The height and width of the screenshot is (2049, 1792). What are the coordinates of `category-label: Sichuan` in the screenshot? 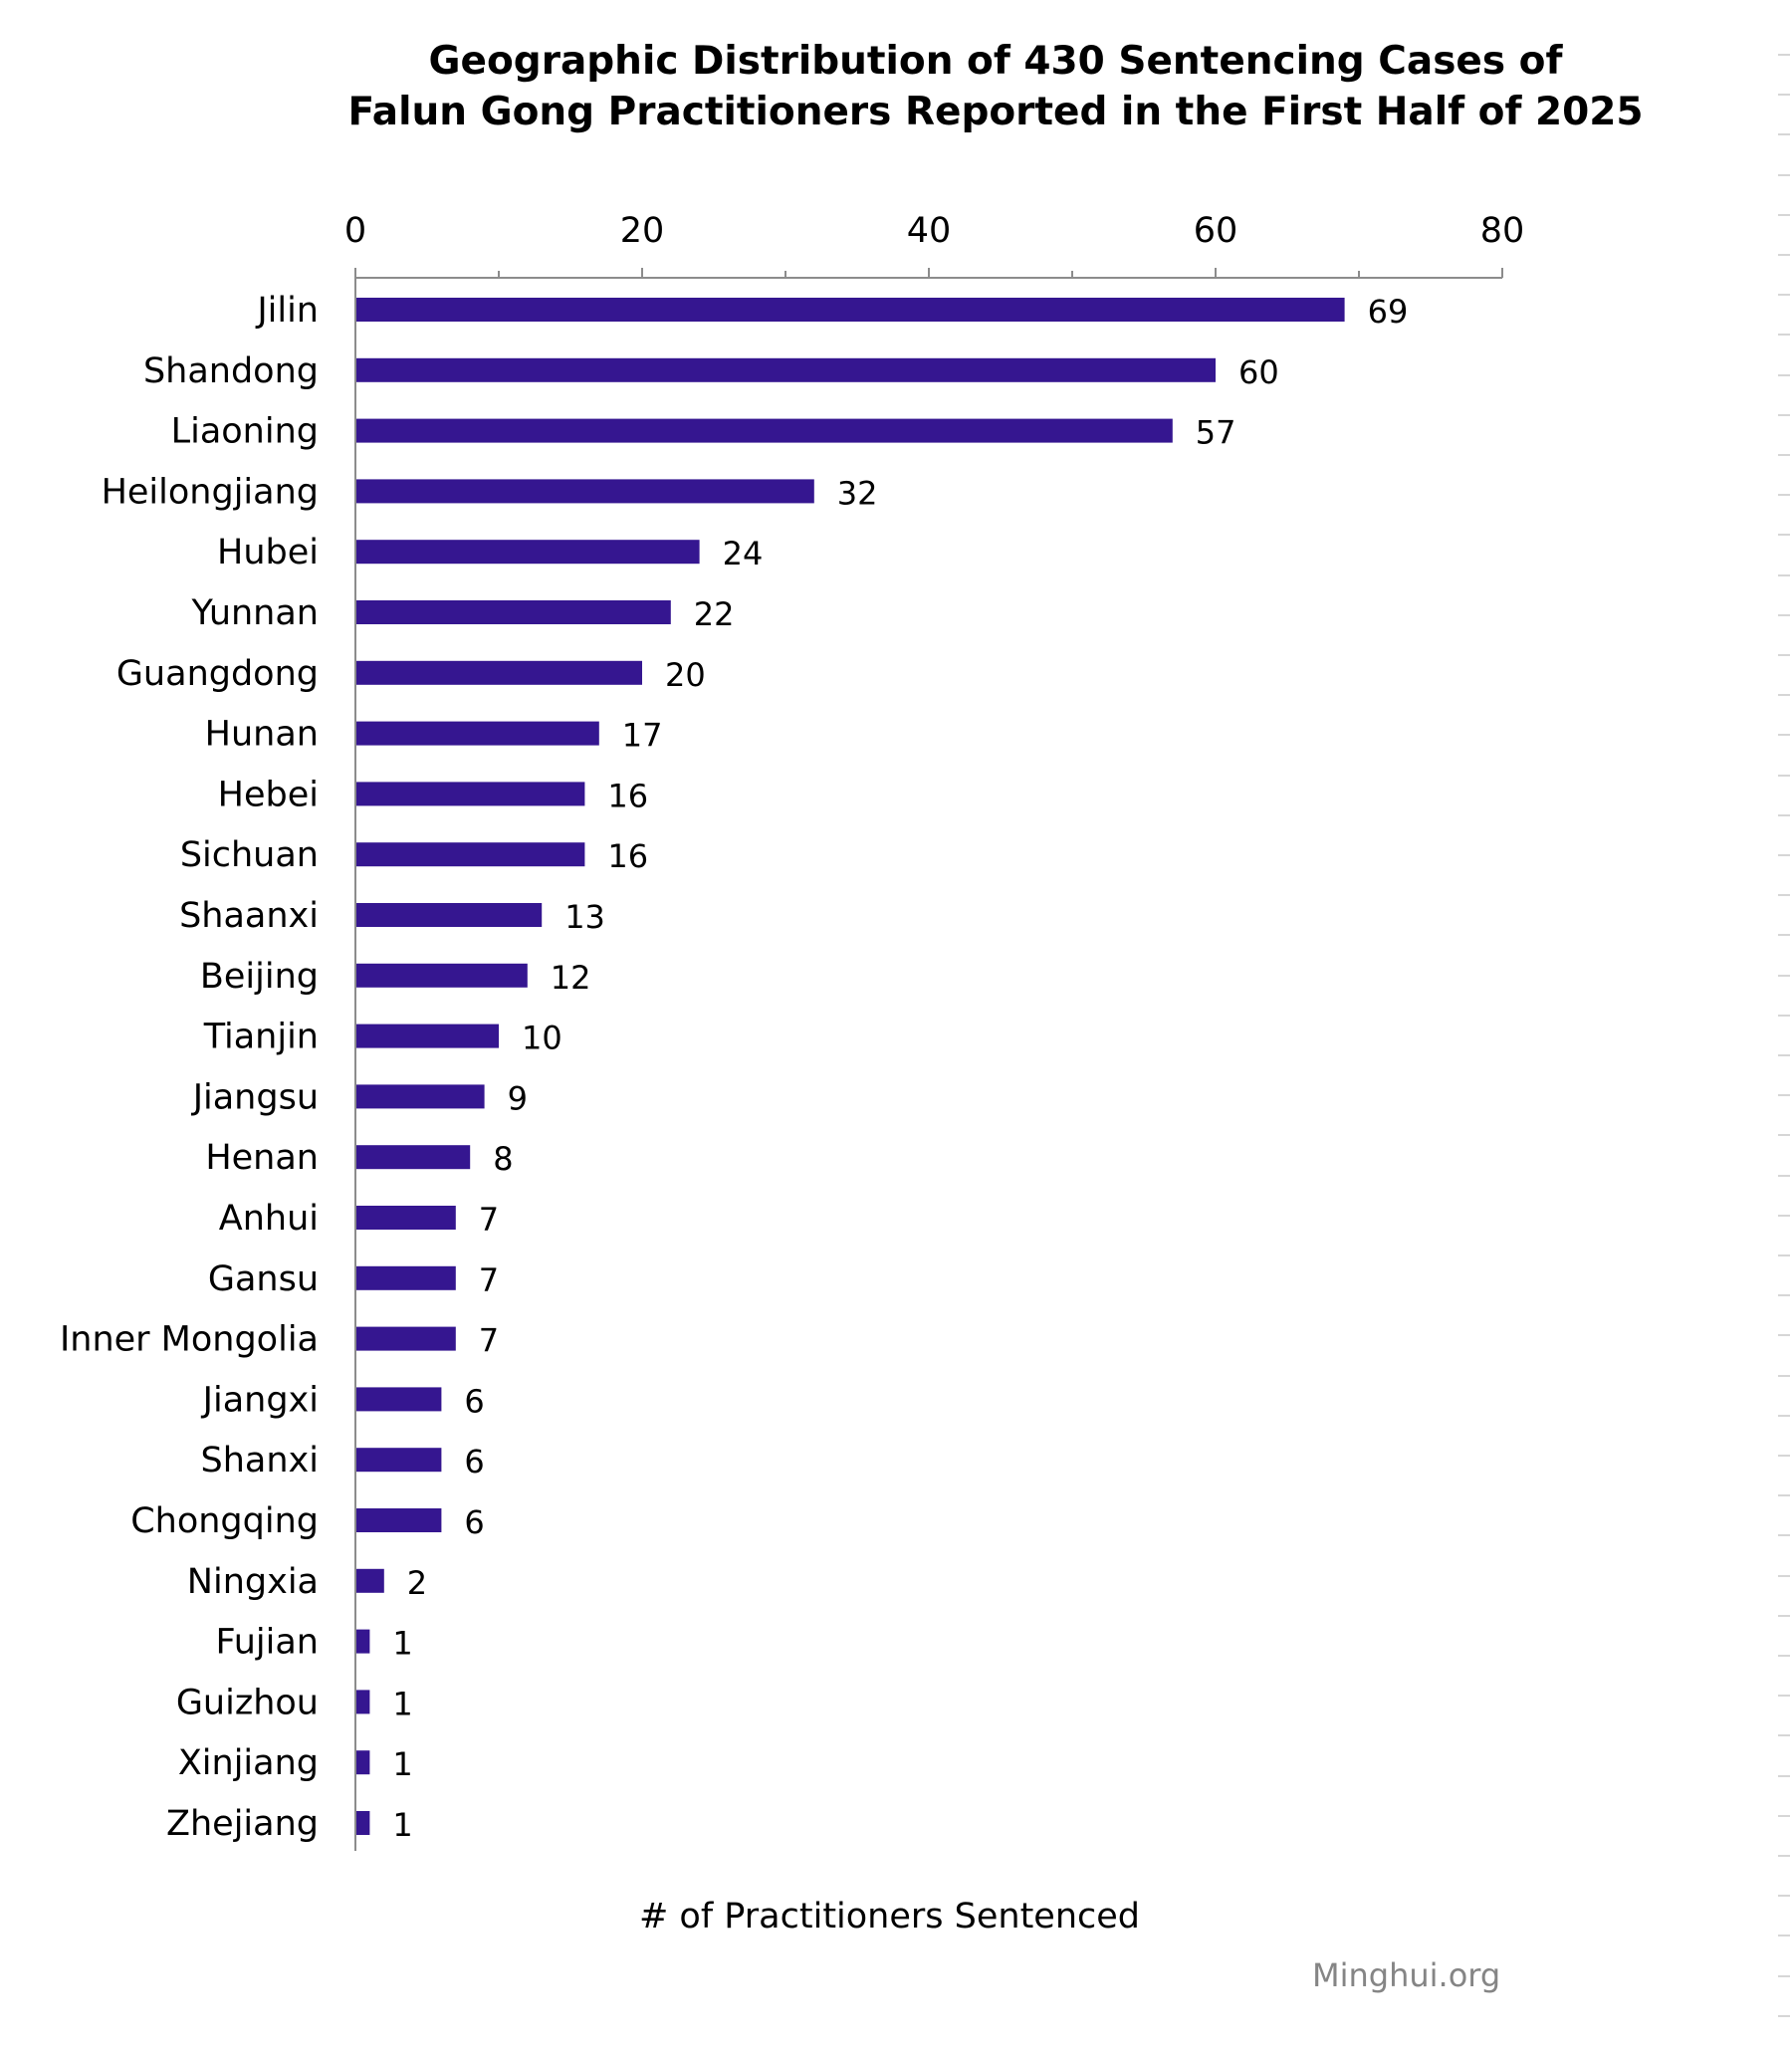 It's located at (249, 855).